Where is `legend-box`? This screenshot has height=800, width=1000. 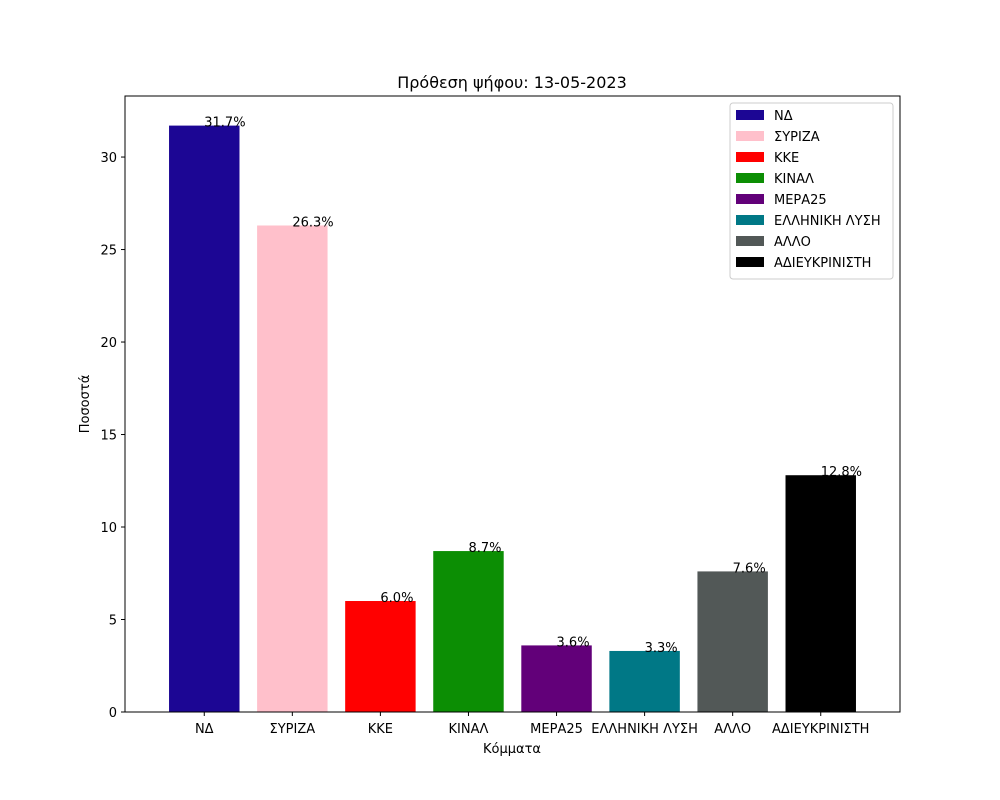
legend-box is located at coordinates (811, 191).